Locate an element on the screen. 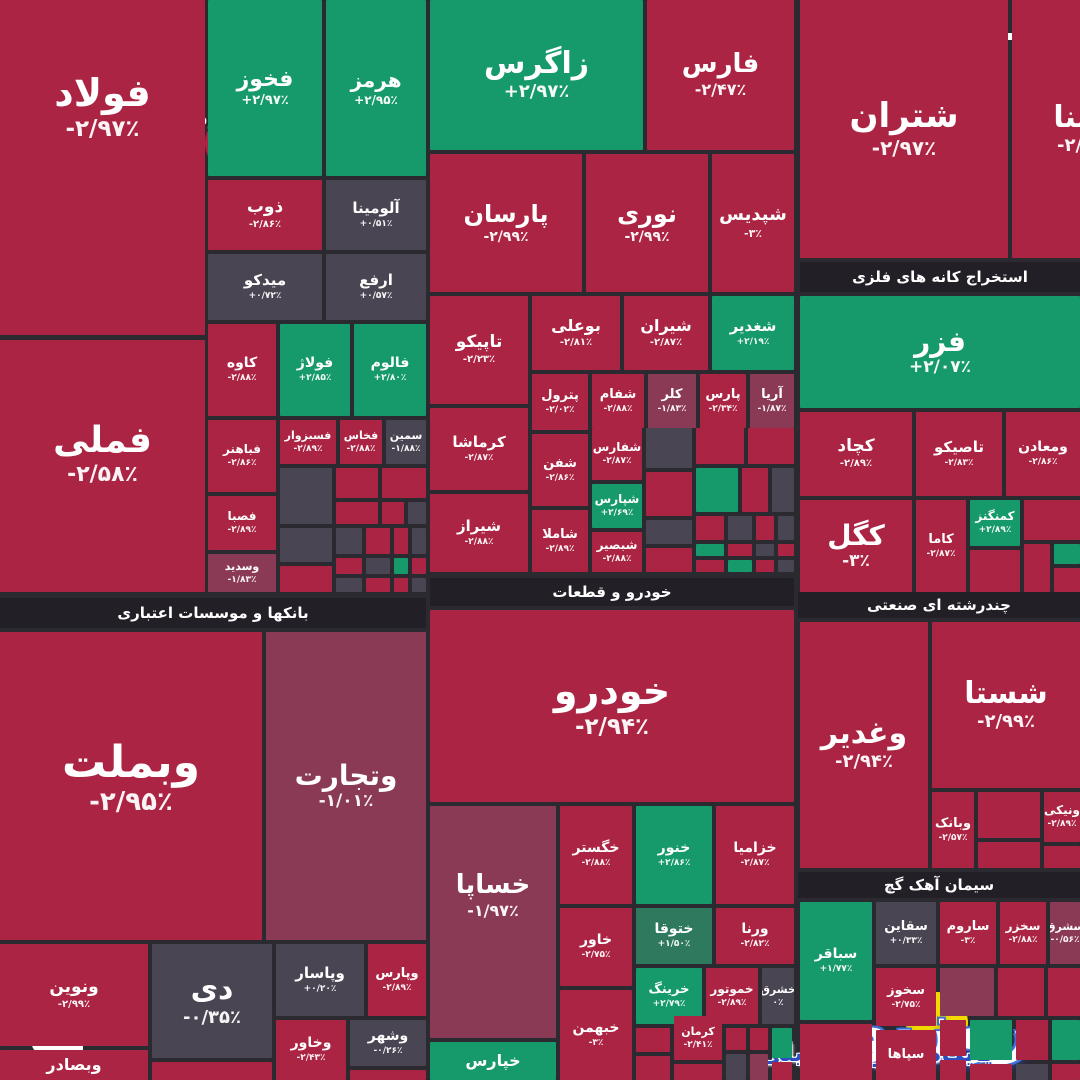  treemap-tile: وخاور -۲/۴۳٪ is located at coordinates (311, 1050).